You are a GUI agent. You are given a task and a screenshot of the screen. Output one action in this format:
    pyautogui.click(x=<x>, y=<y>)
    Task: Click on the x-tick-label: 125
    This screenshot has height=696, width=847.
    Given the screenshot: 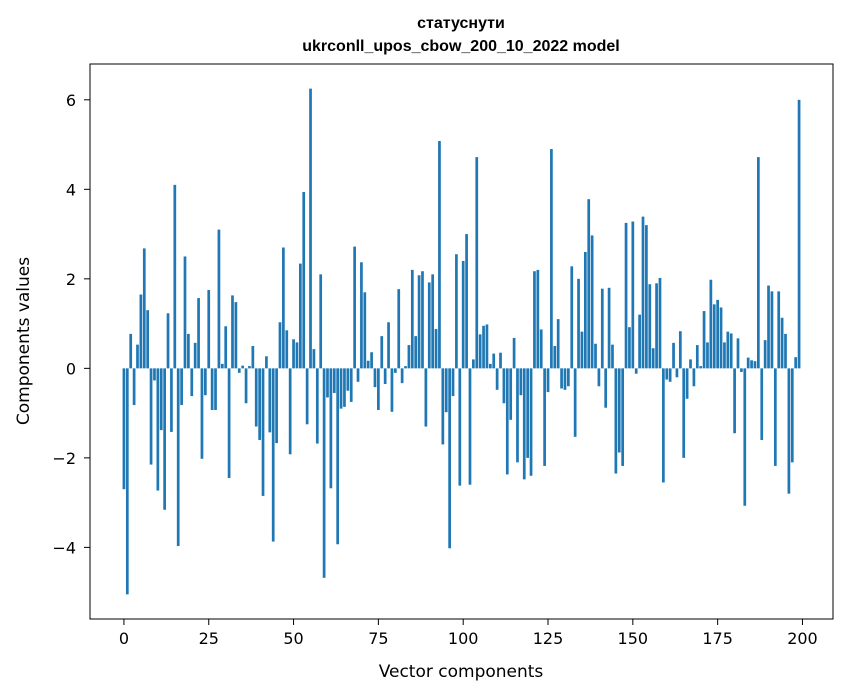 What is the action you would take?
    pyautogui.click(x=548, y=638)
    